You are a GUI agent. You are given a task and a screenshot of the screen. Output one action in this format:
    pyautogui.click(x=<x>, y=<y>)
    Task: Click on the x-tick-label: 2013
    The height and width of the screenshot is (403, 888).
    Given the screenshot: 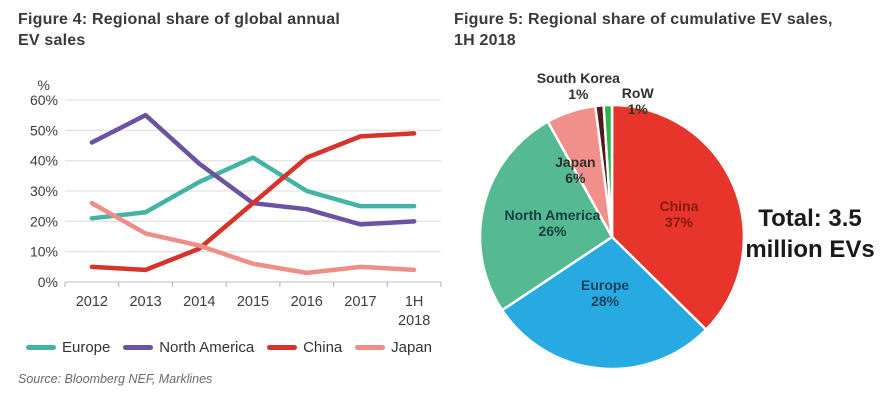 What is the action you would take?
    pyautogui.click(x=145, y=302)
    